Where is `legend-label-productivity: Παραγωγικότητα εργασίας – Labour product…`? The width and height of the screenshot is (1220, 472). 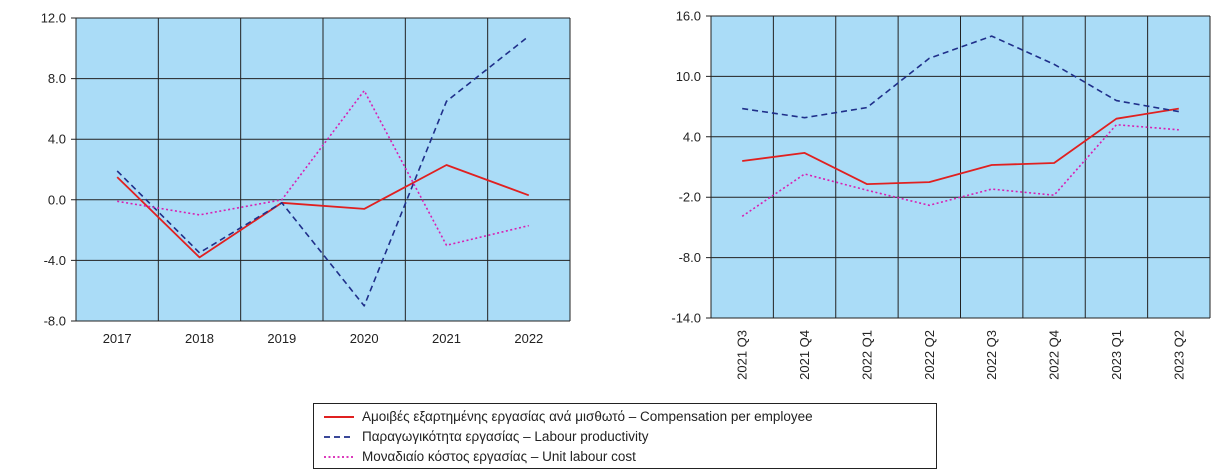
legend-label-productivity: Παραγωγικότητα εργασίας – Labour product… is located at coordinates (505, 436).